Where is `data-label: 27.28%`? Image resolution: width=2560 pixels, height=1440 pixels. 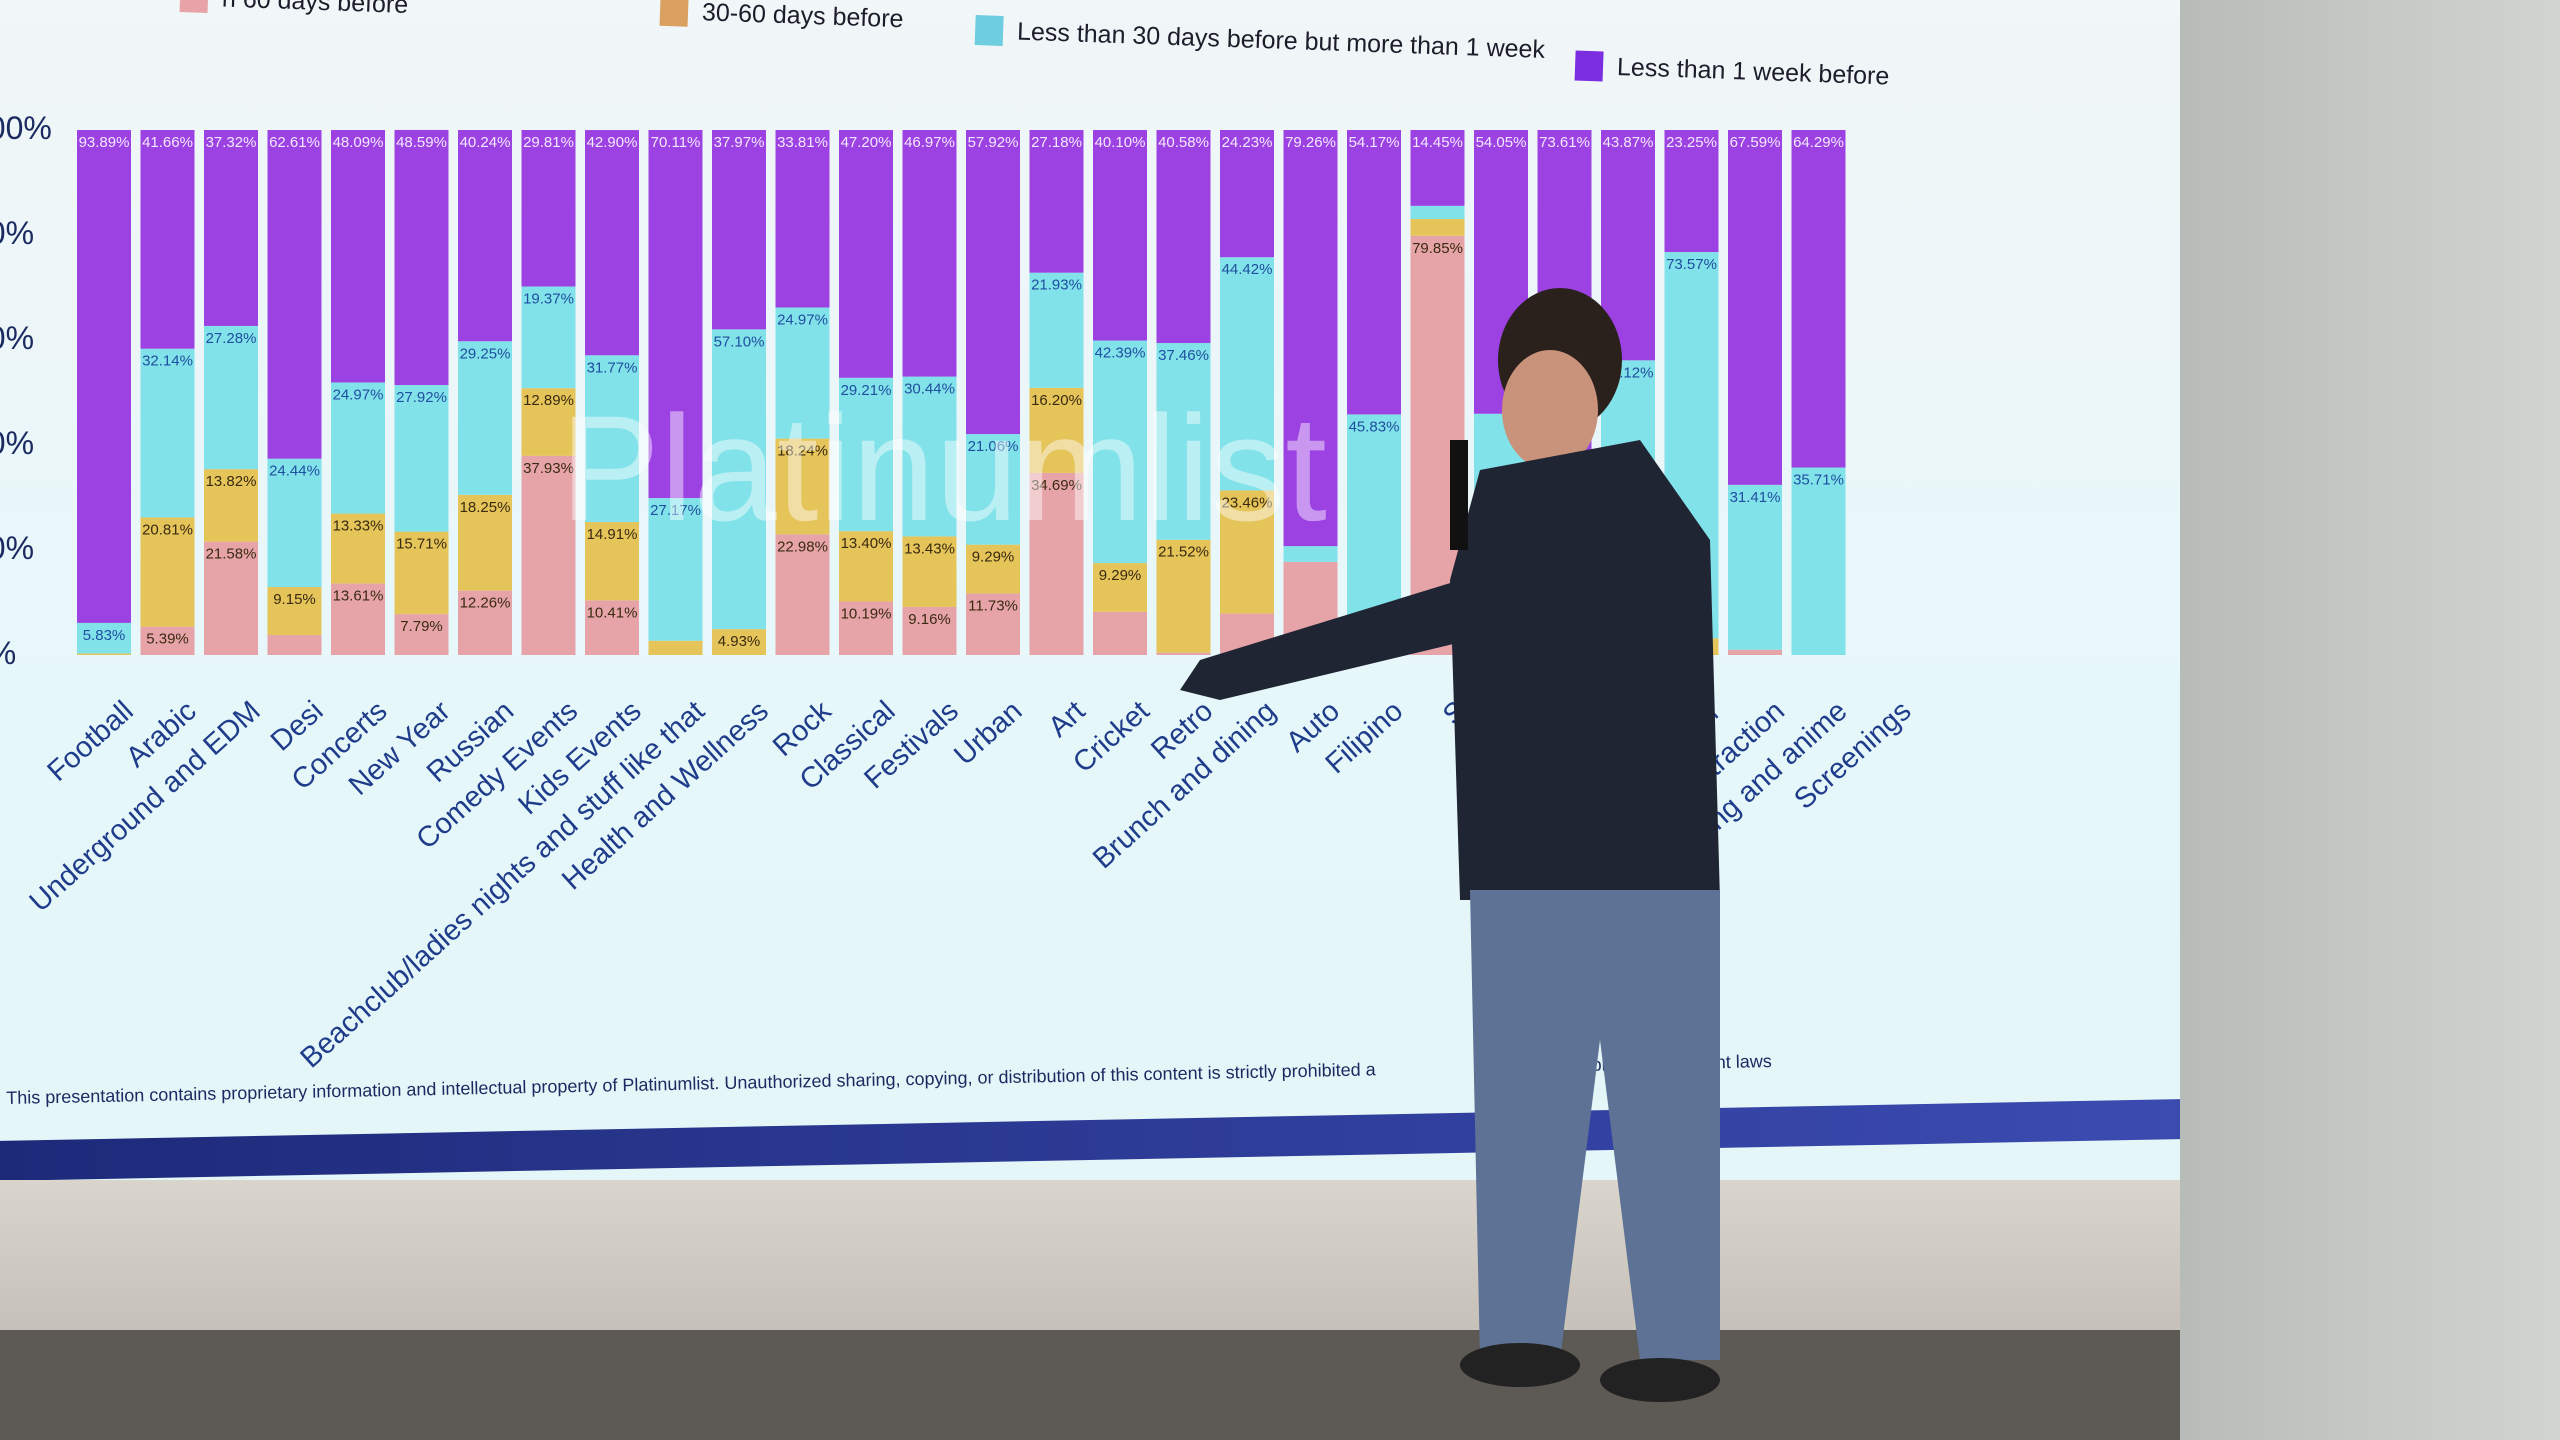 data-label: 27.28% is located at coordinates (231, 338).